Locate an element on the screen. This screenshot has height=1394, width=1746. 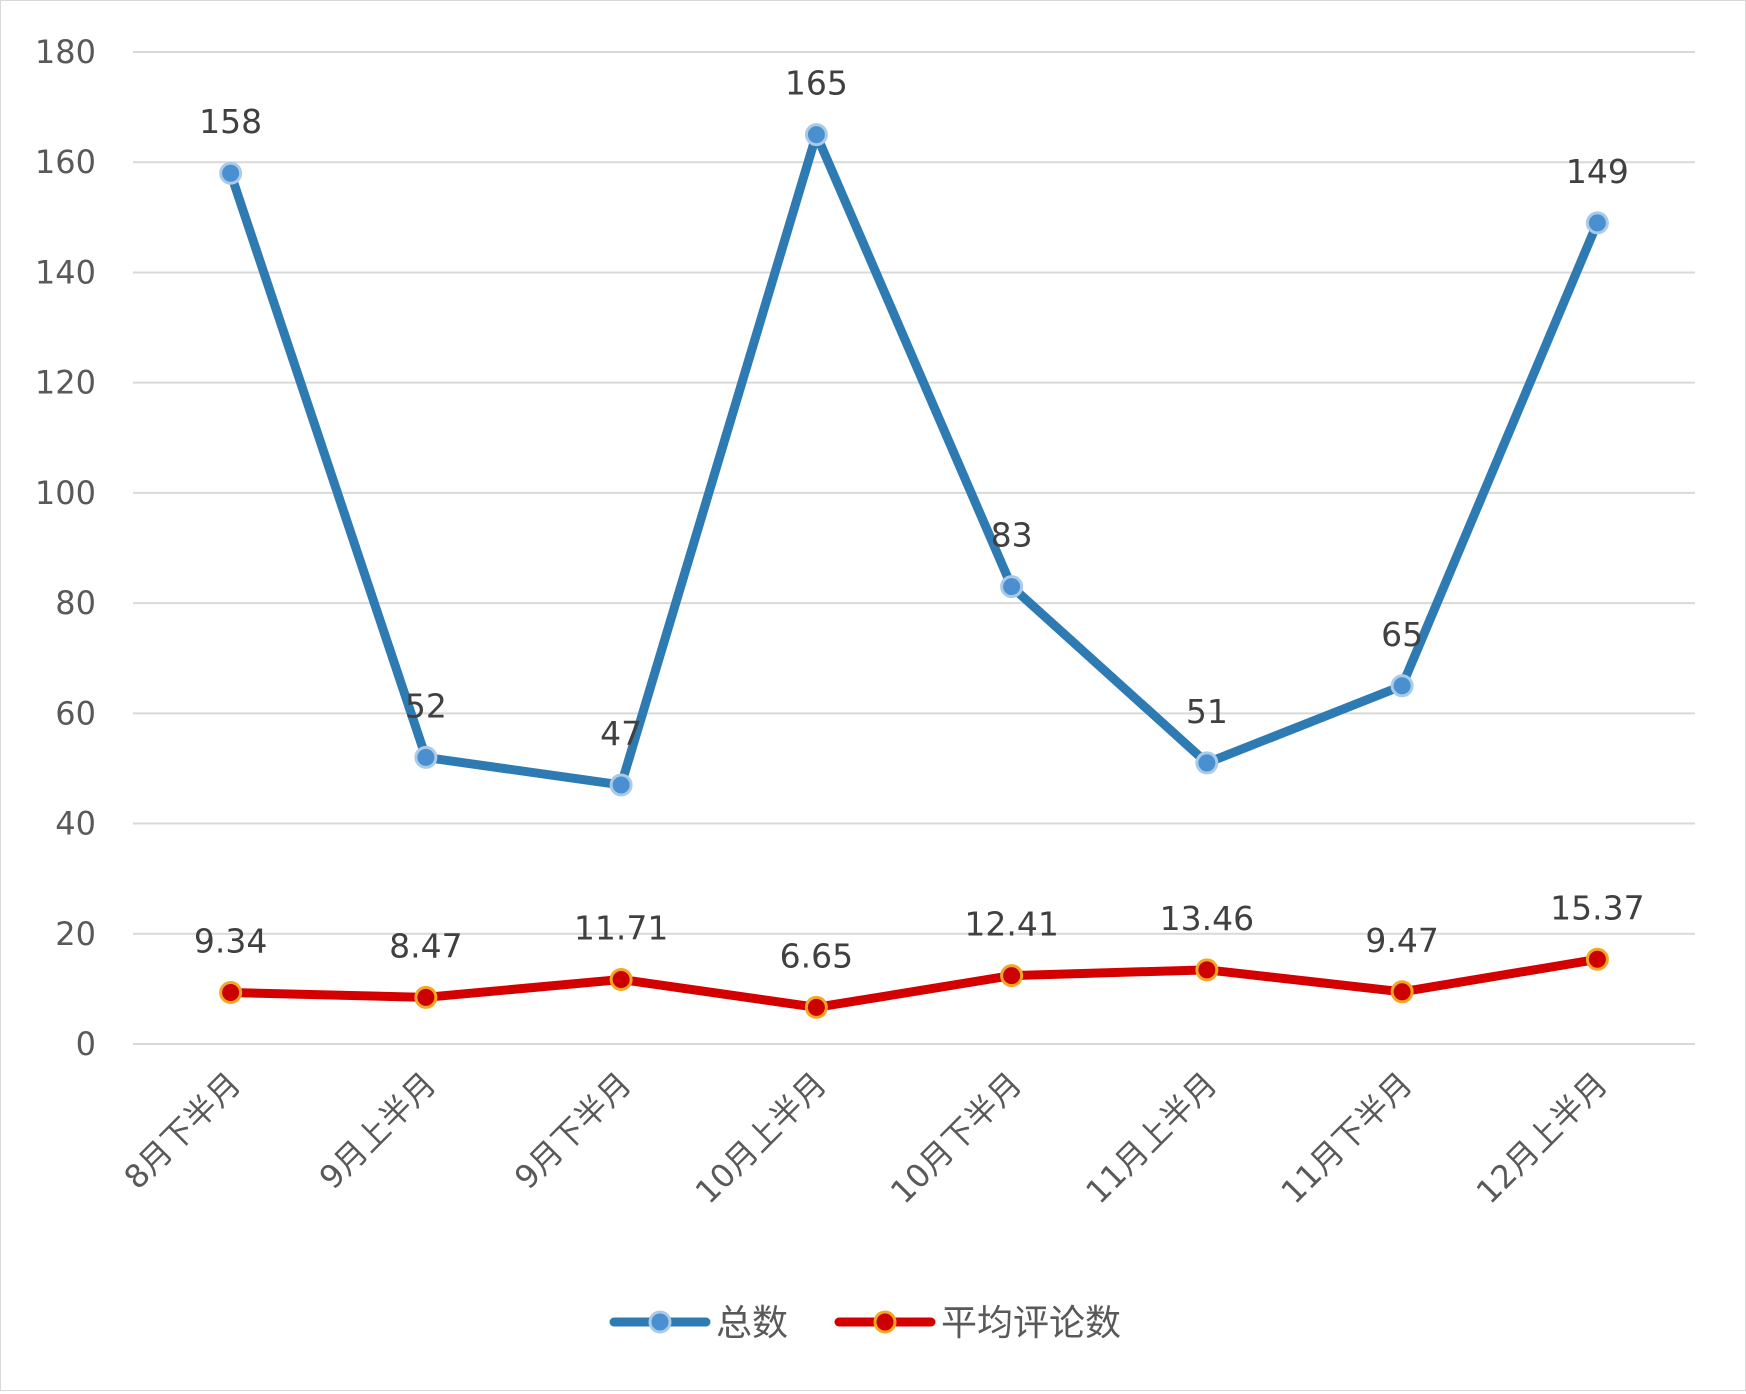
data-label: 13.46 is located at coordinates (1207, 918).